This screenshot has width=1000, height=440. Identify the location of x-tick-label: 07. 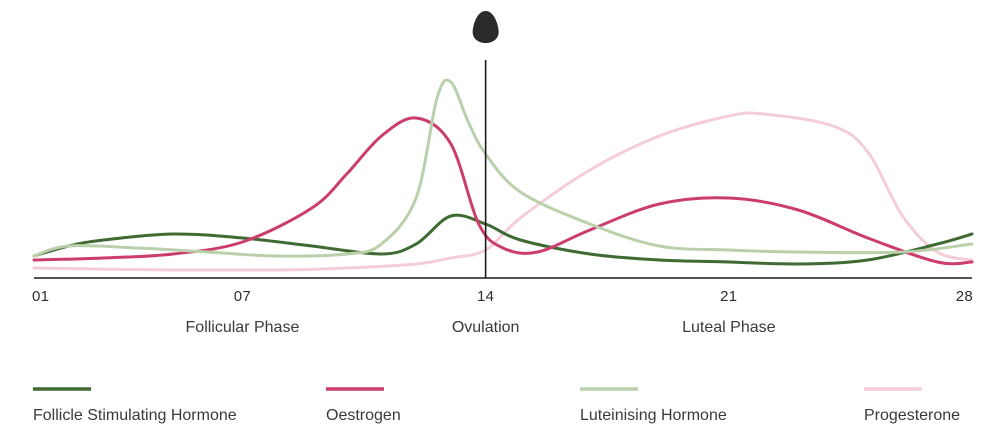
(242, 296).